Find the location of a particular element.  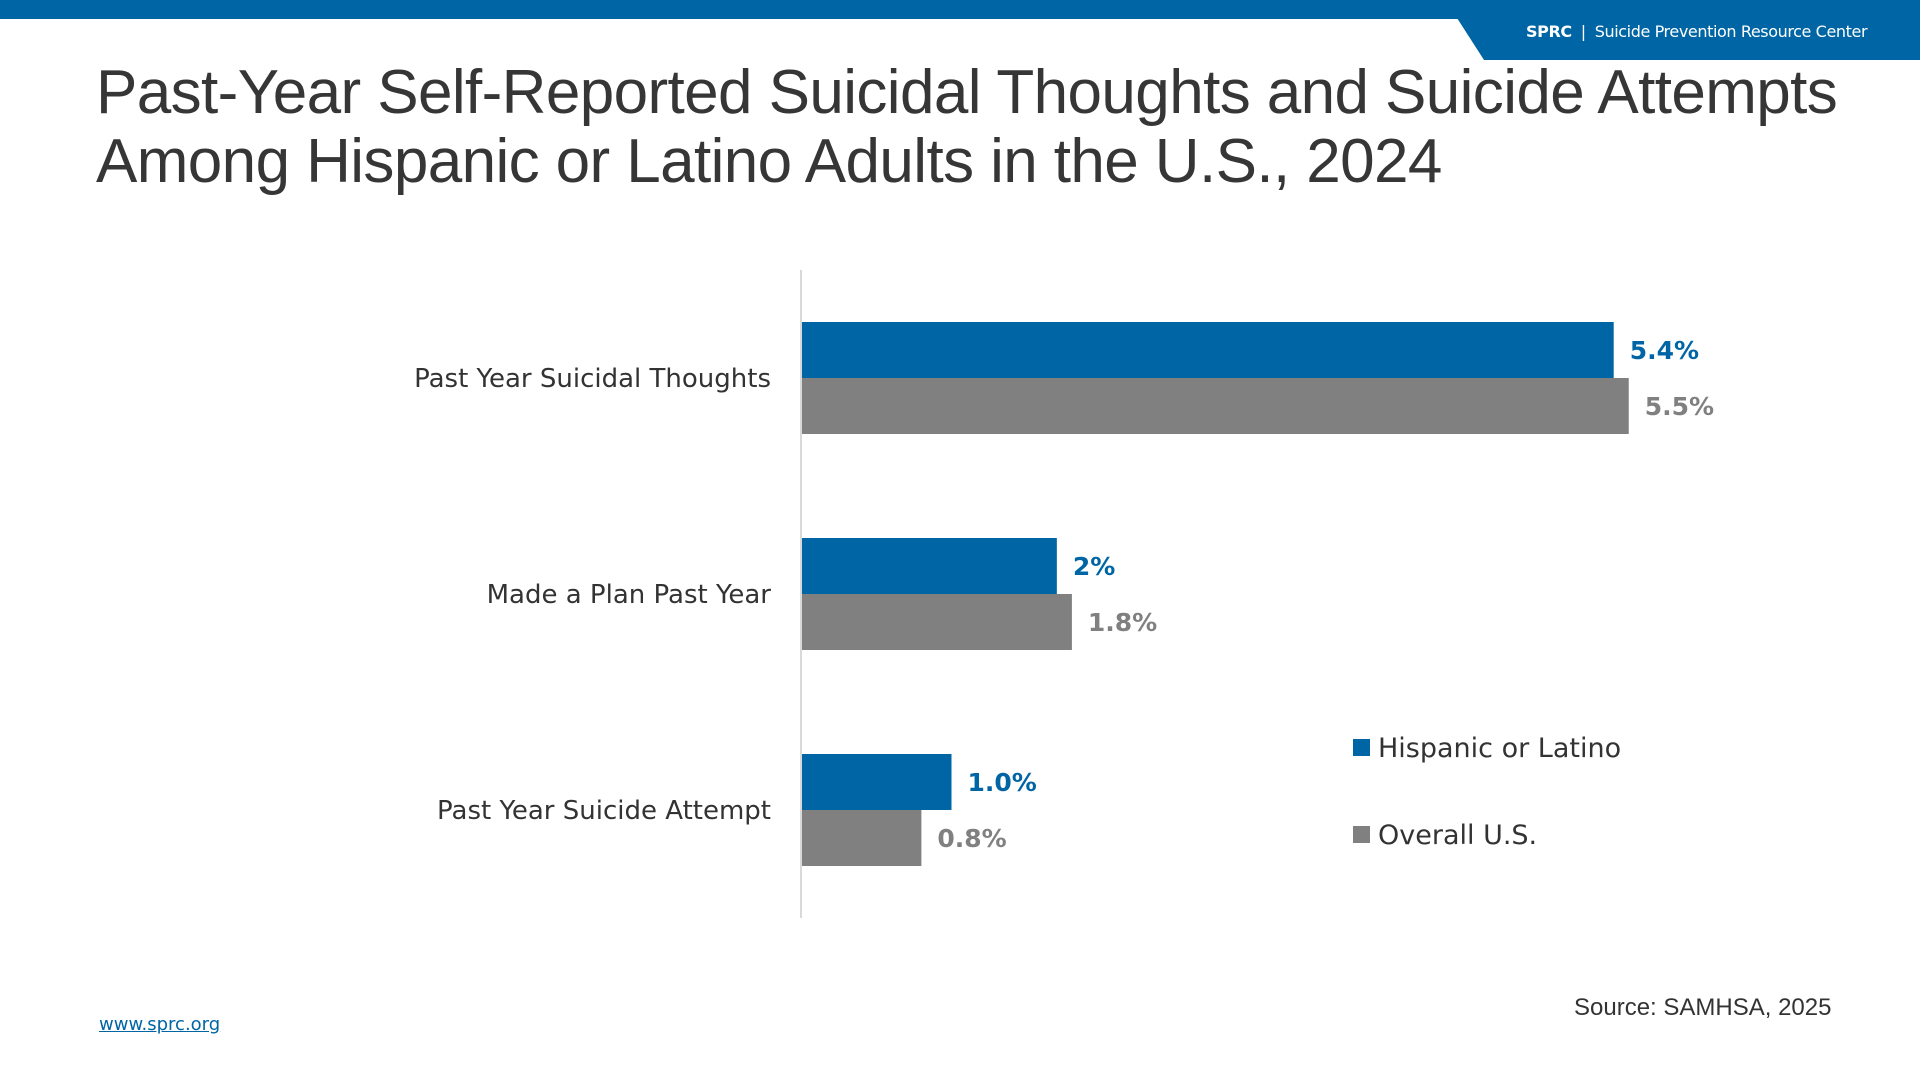

brand-logo: SPRC | Suicide Prevention Resource Center is located at coordinates (1697, 32).